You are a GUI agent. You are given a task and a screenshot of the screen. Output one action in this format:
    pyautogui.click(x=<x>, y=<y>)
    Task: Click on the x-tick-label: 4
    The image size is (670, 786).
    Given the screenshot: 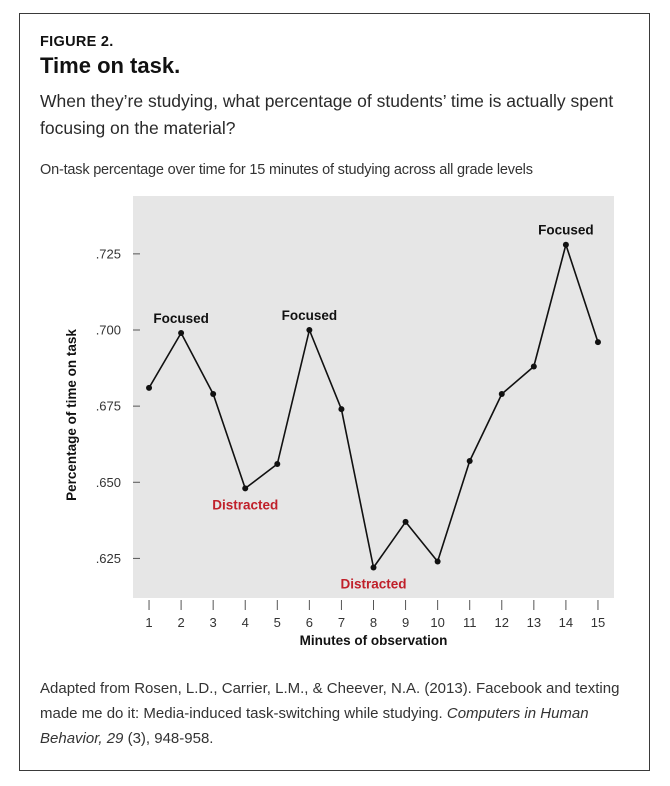 What is the action you would take?
    pyautogui.click(x=245, y=622)
    